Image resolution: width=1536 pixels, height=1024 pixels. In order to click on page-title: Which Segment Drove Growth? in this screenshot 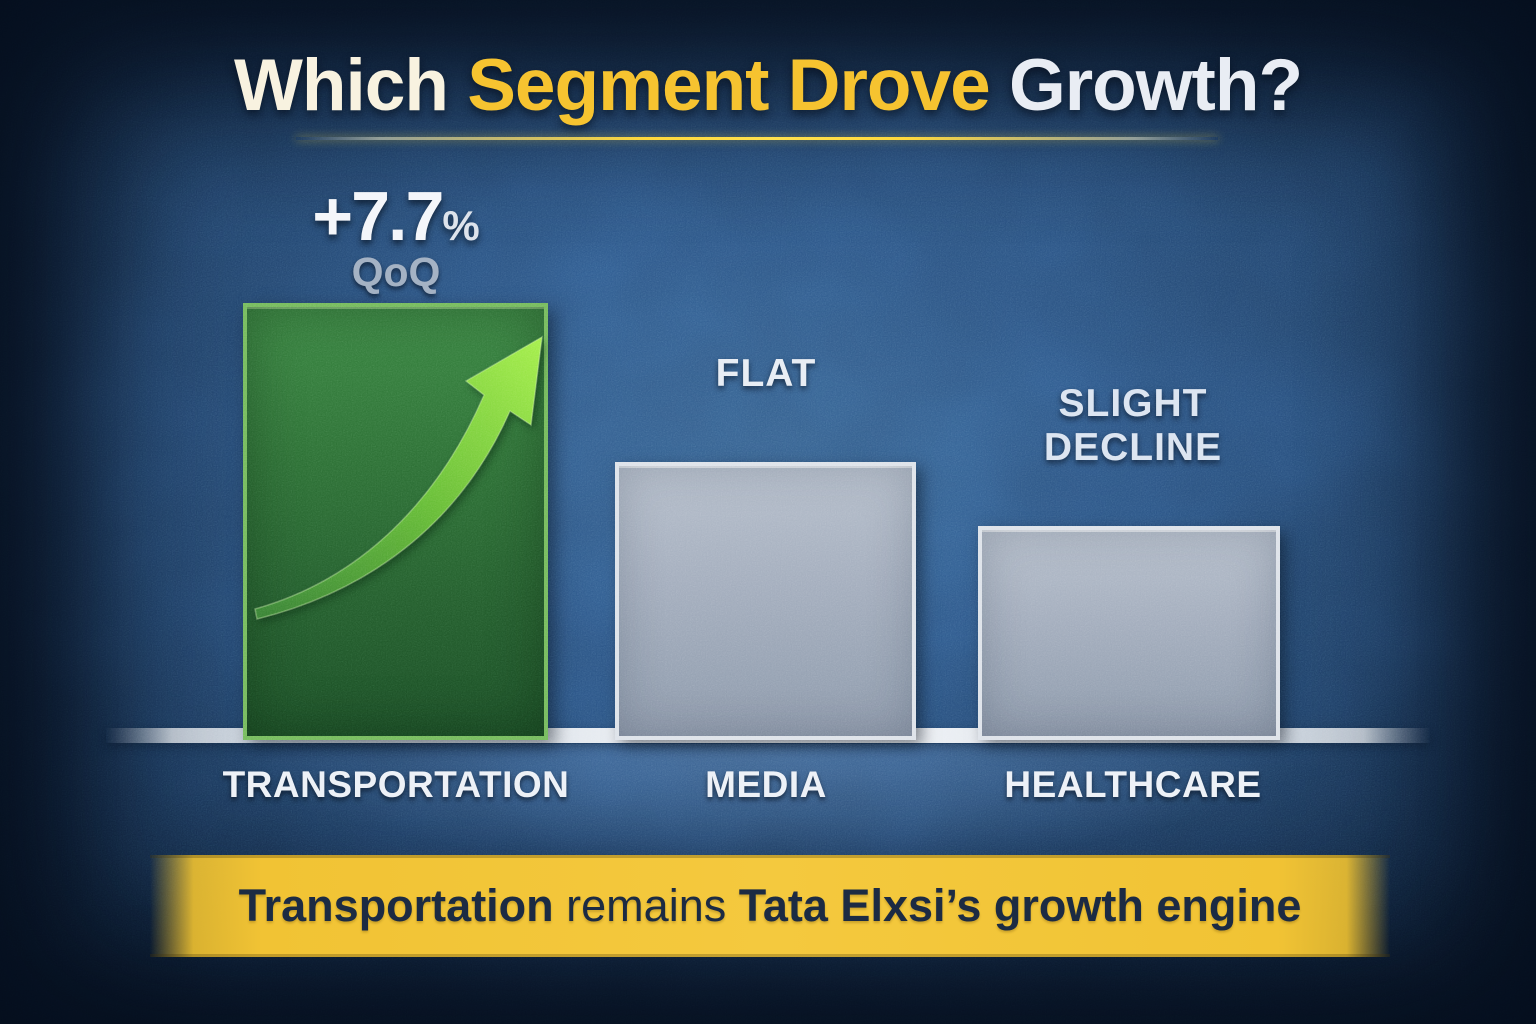, I will do `click(768, 85)`.